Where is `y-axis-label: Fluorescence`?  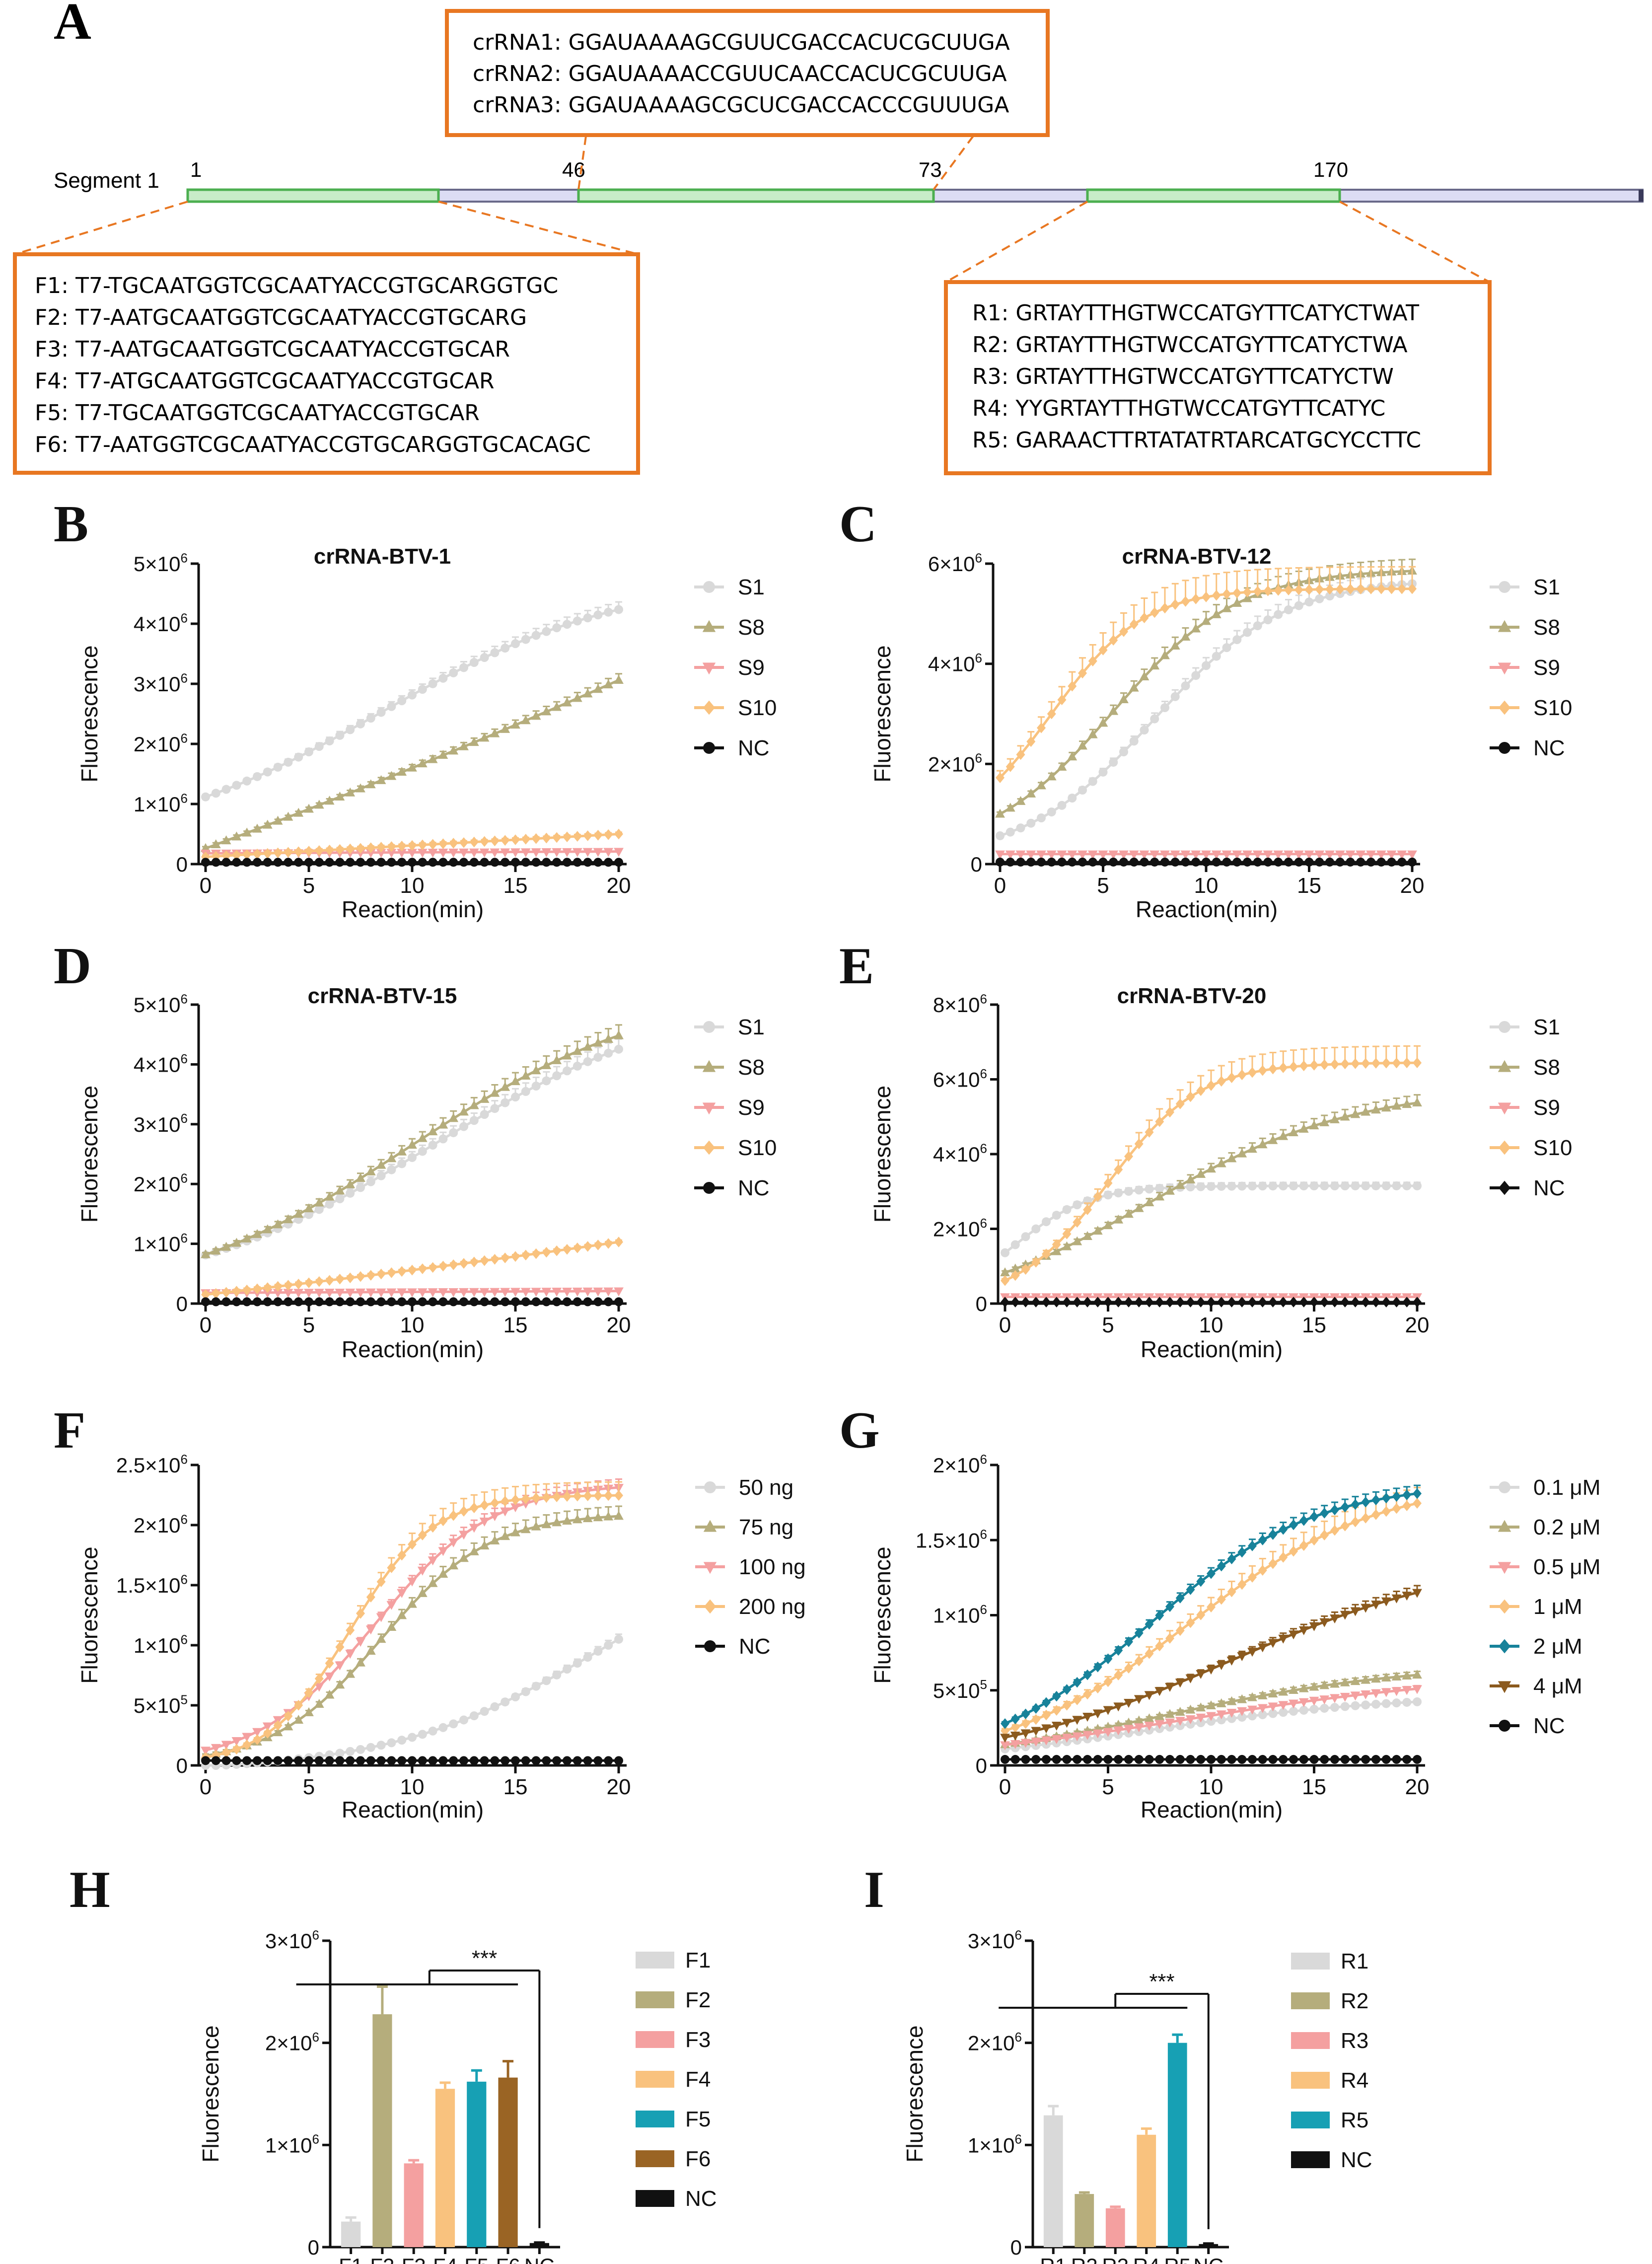
y-axis-label: Fluorescence is located at coordinates (210, 2094).